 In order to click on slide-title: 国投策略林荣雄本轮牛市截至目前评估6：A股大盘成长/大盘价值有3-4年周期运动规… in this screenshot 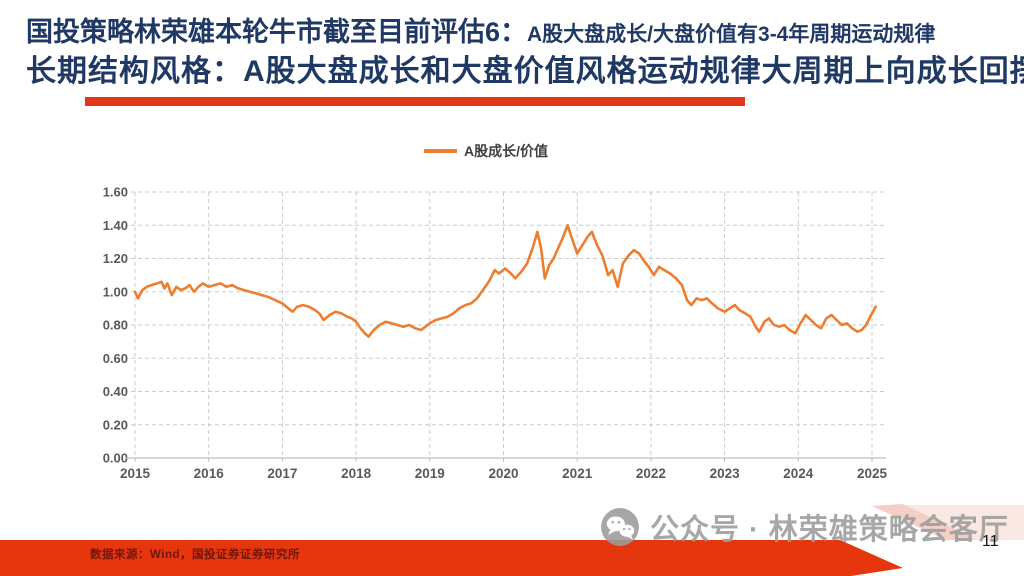, I will do `click(525, 52)`.